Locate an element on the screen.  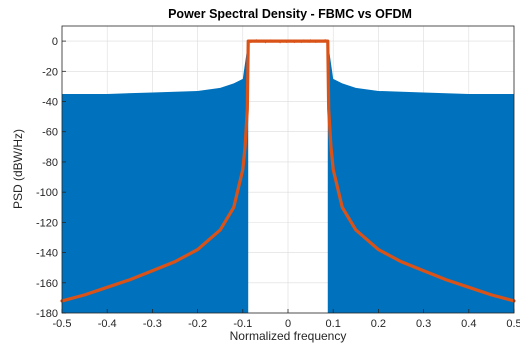
y-tick-label: -40 is located at coordinates (50, 103).